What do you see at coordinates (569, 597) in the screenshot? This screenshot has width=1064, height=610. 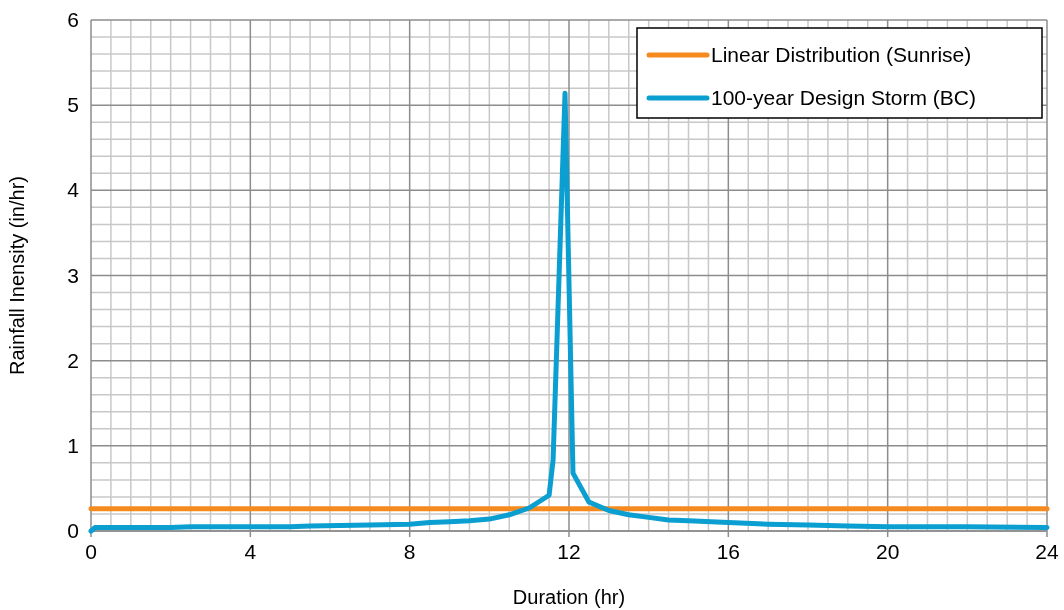 I see `x-axis-title: Duration (hr)` at bounding box center [569, 597].